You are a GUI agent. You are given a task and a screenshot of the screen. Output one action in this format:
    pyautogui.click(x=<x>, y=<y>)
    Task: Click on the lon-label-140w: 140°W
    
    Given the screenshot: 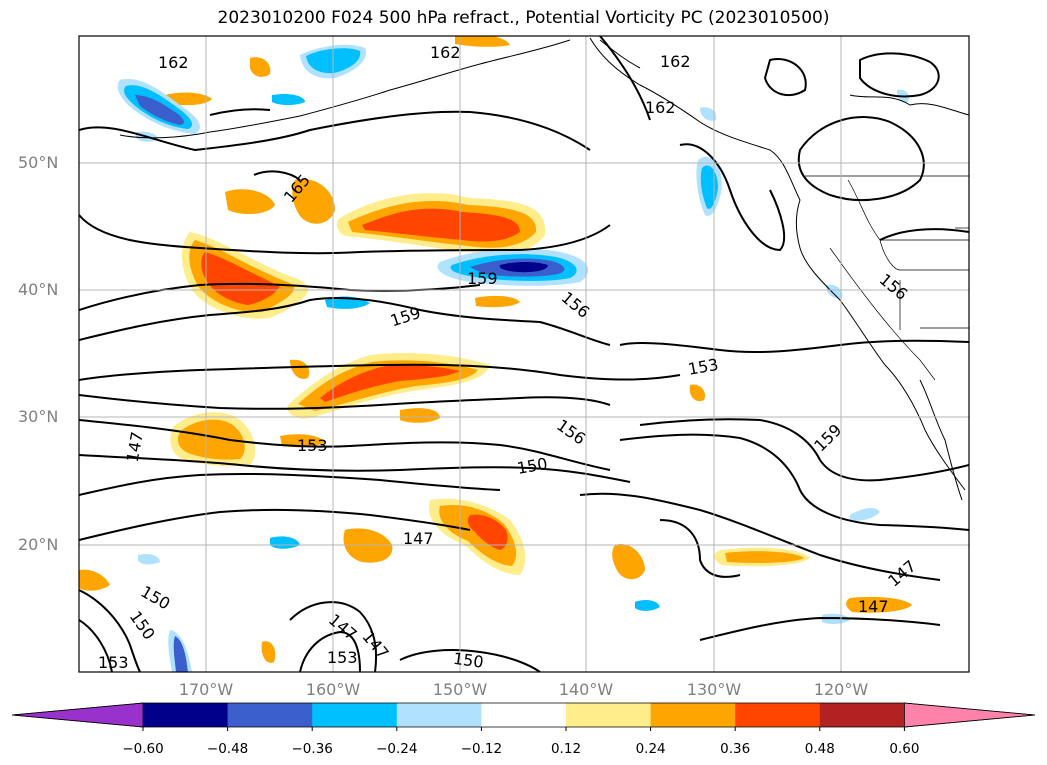 What is the action you would take?
    pyautogui.click(x=586, y=689)
    